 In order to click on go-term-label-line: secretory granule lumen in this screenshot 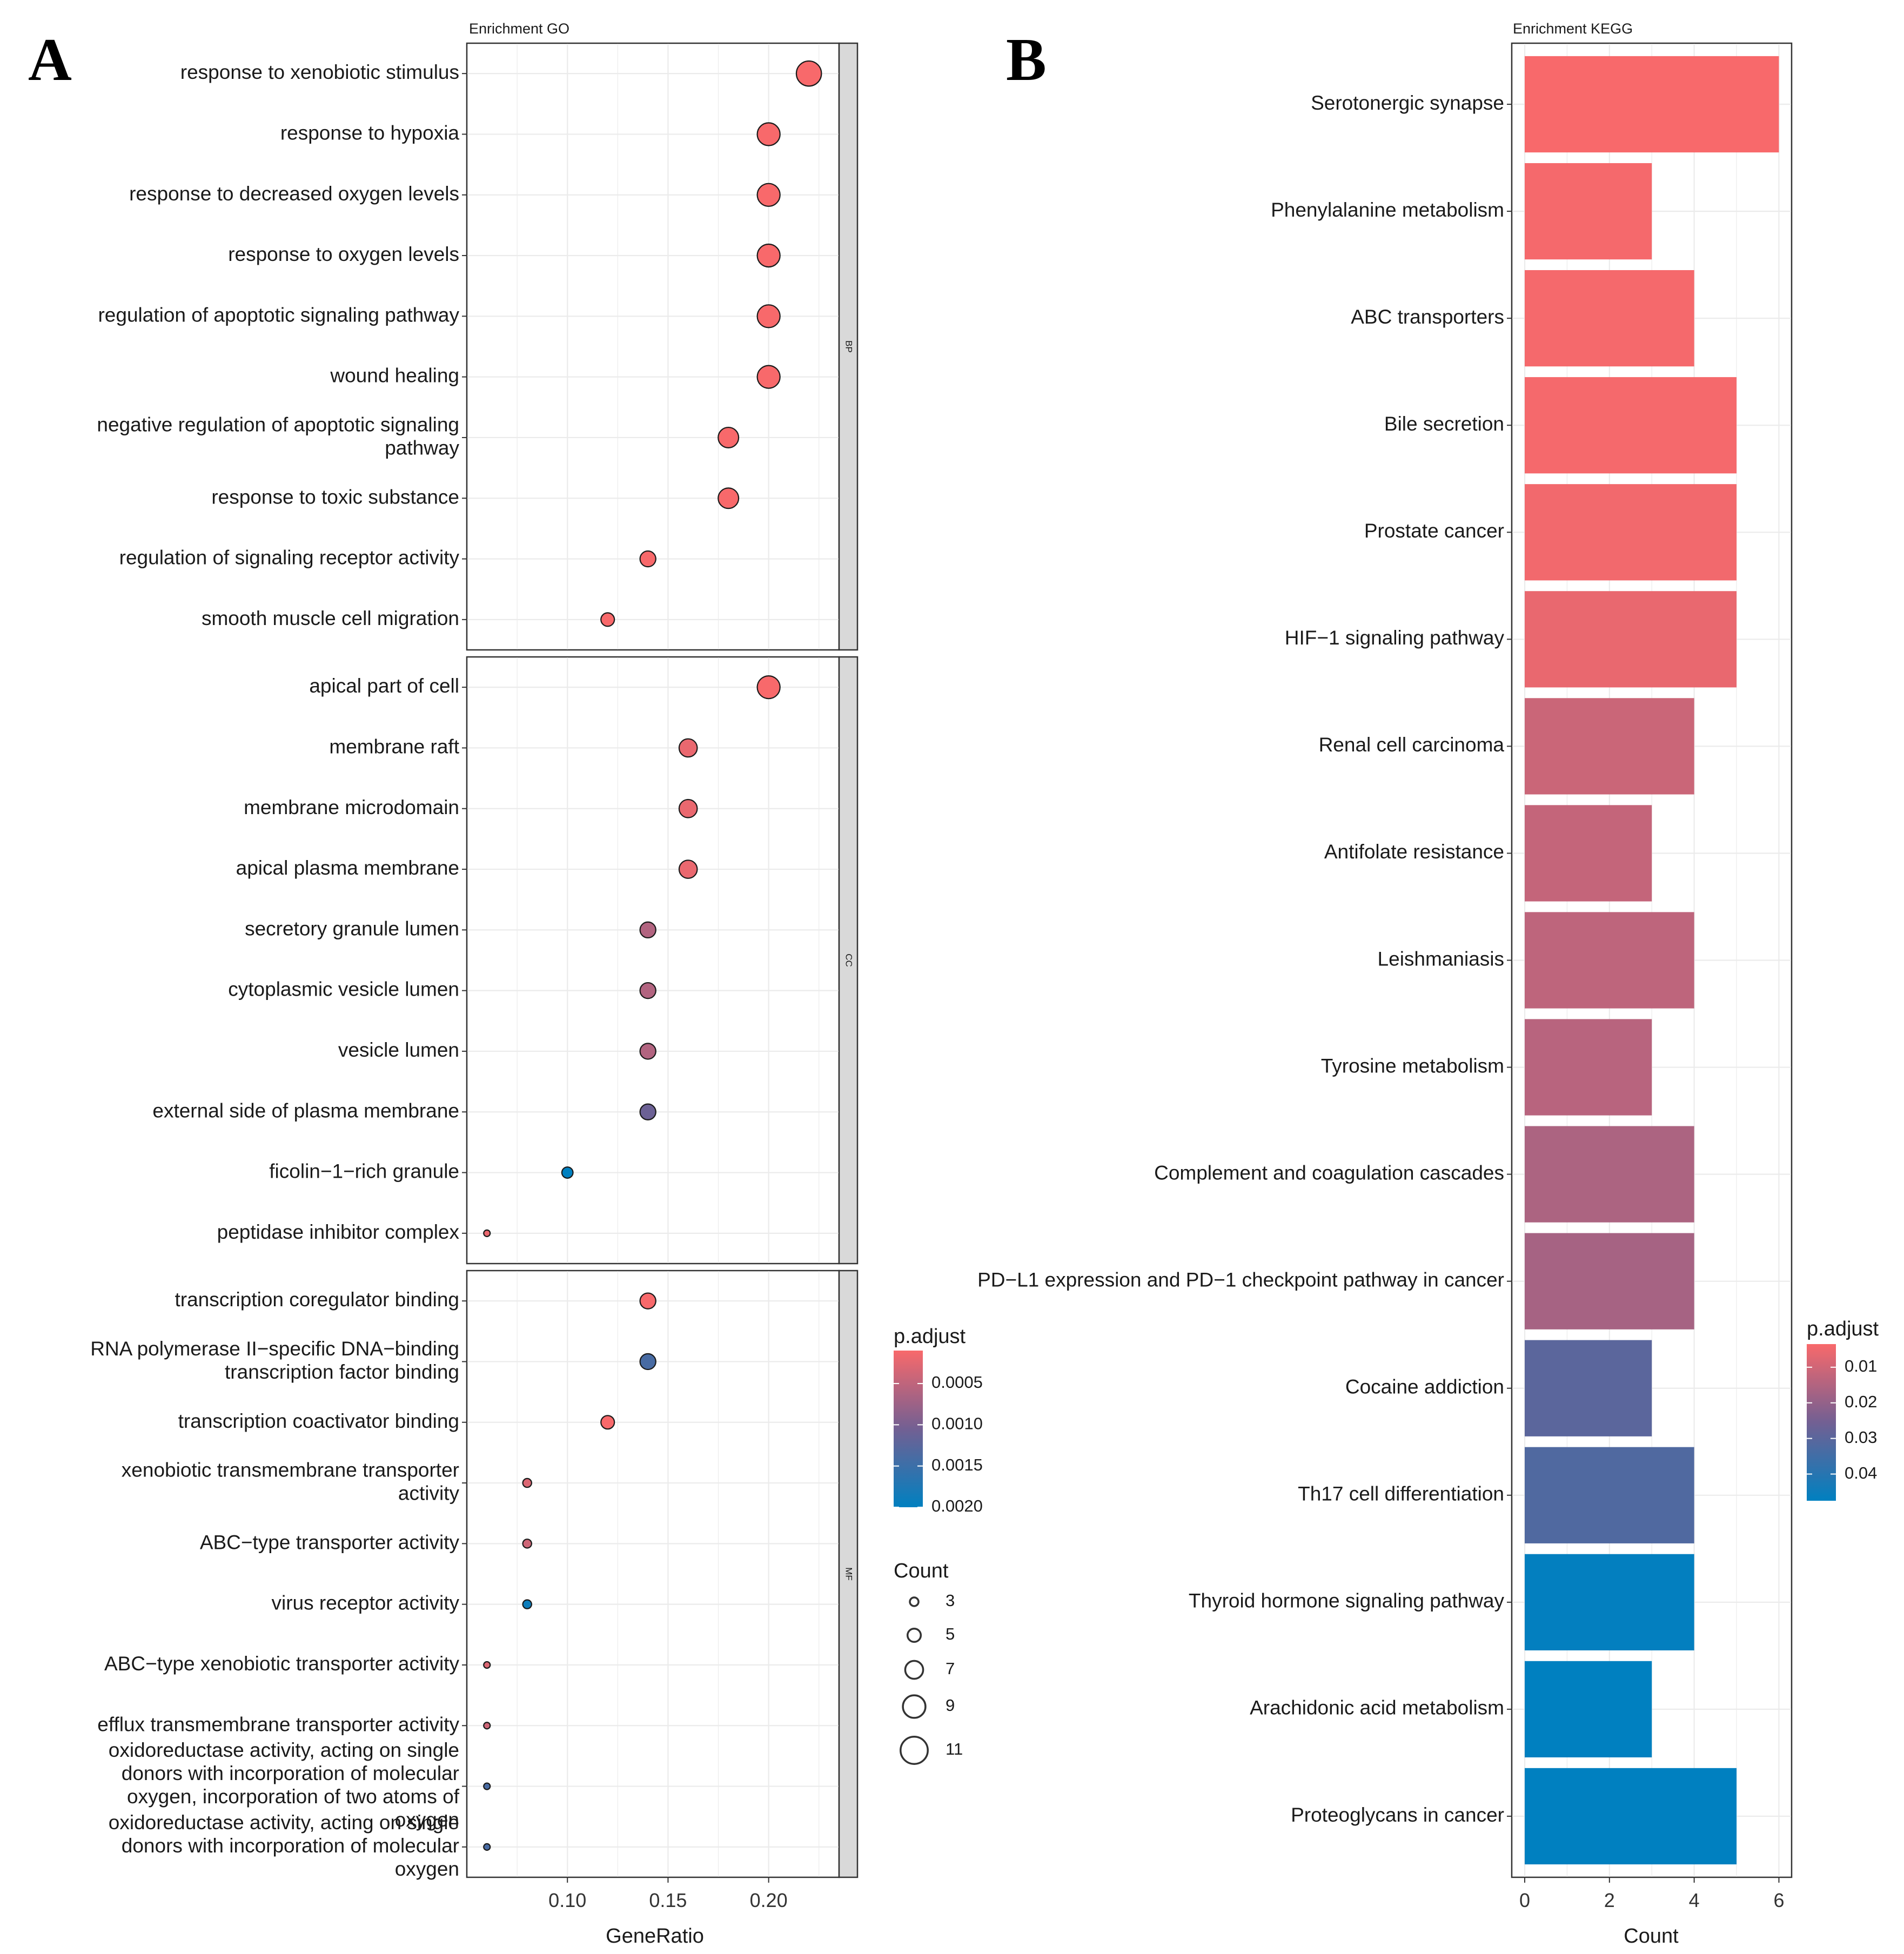, I will do `click(352, 928)`.